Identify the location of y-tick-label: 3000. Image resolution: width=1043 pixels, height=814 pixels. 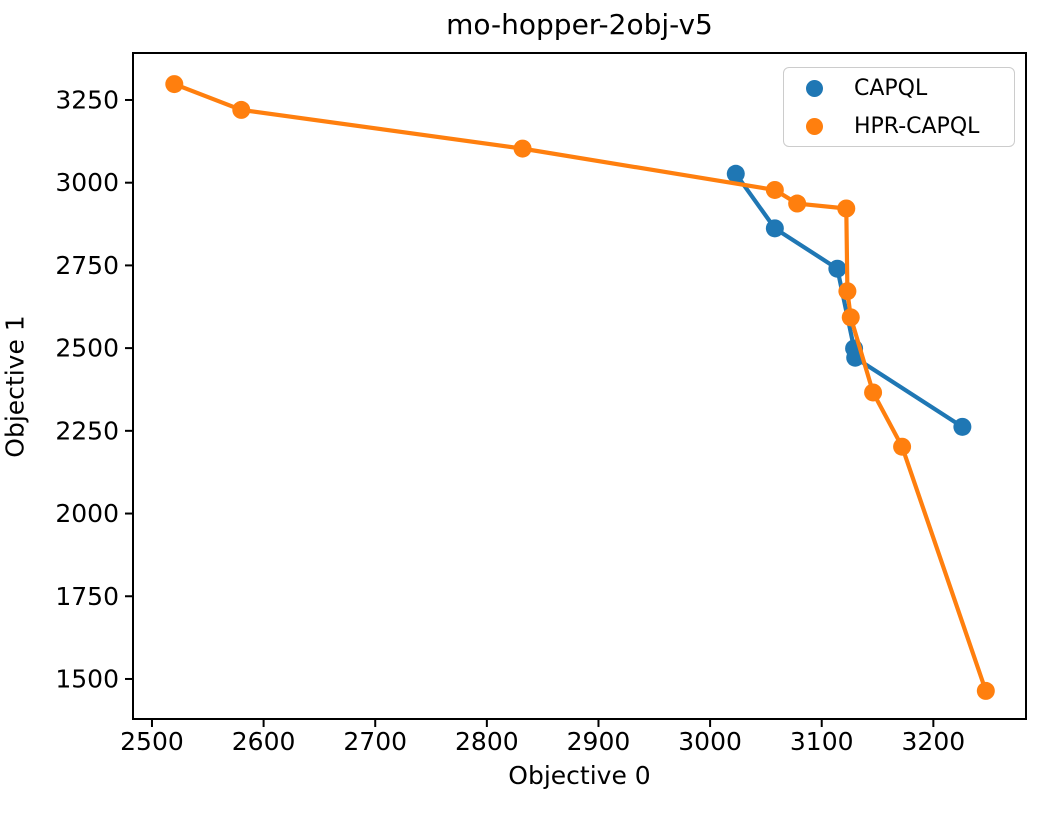
(87, 182).